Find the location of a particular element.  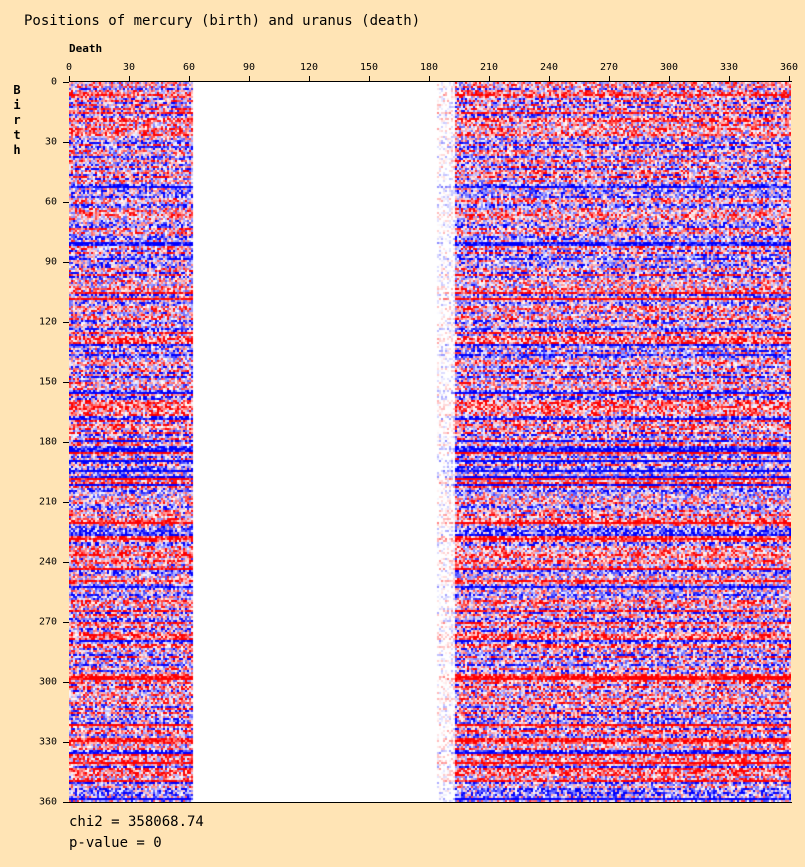

y-tick-label: 270 is located at coordinates (47, 622).